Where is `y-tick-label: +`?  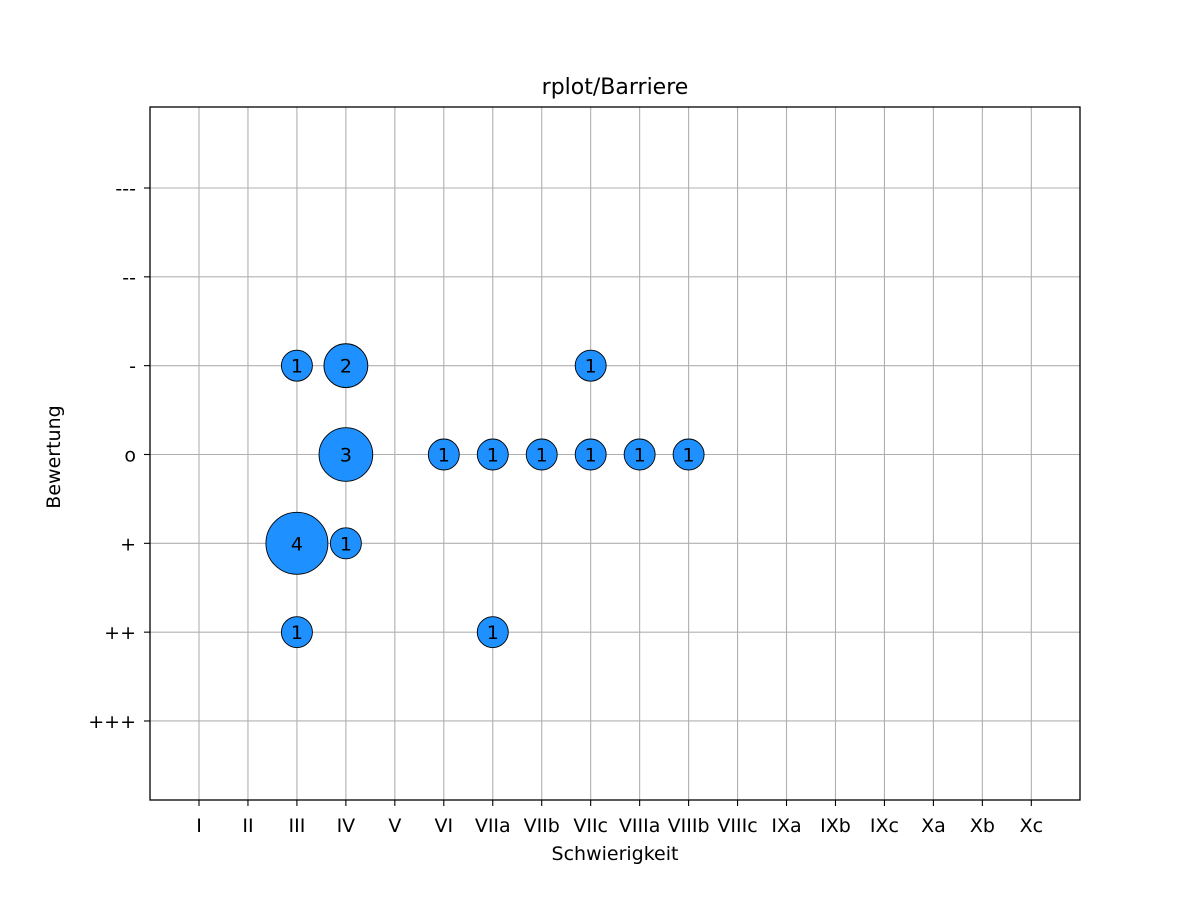
y-tick-label: + is located at coordinates (128, 544).